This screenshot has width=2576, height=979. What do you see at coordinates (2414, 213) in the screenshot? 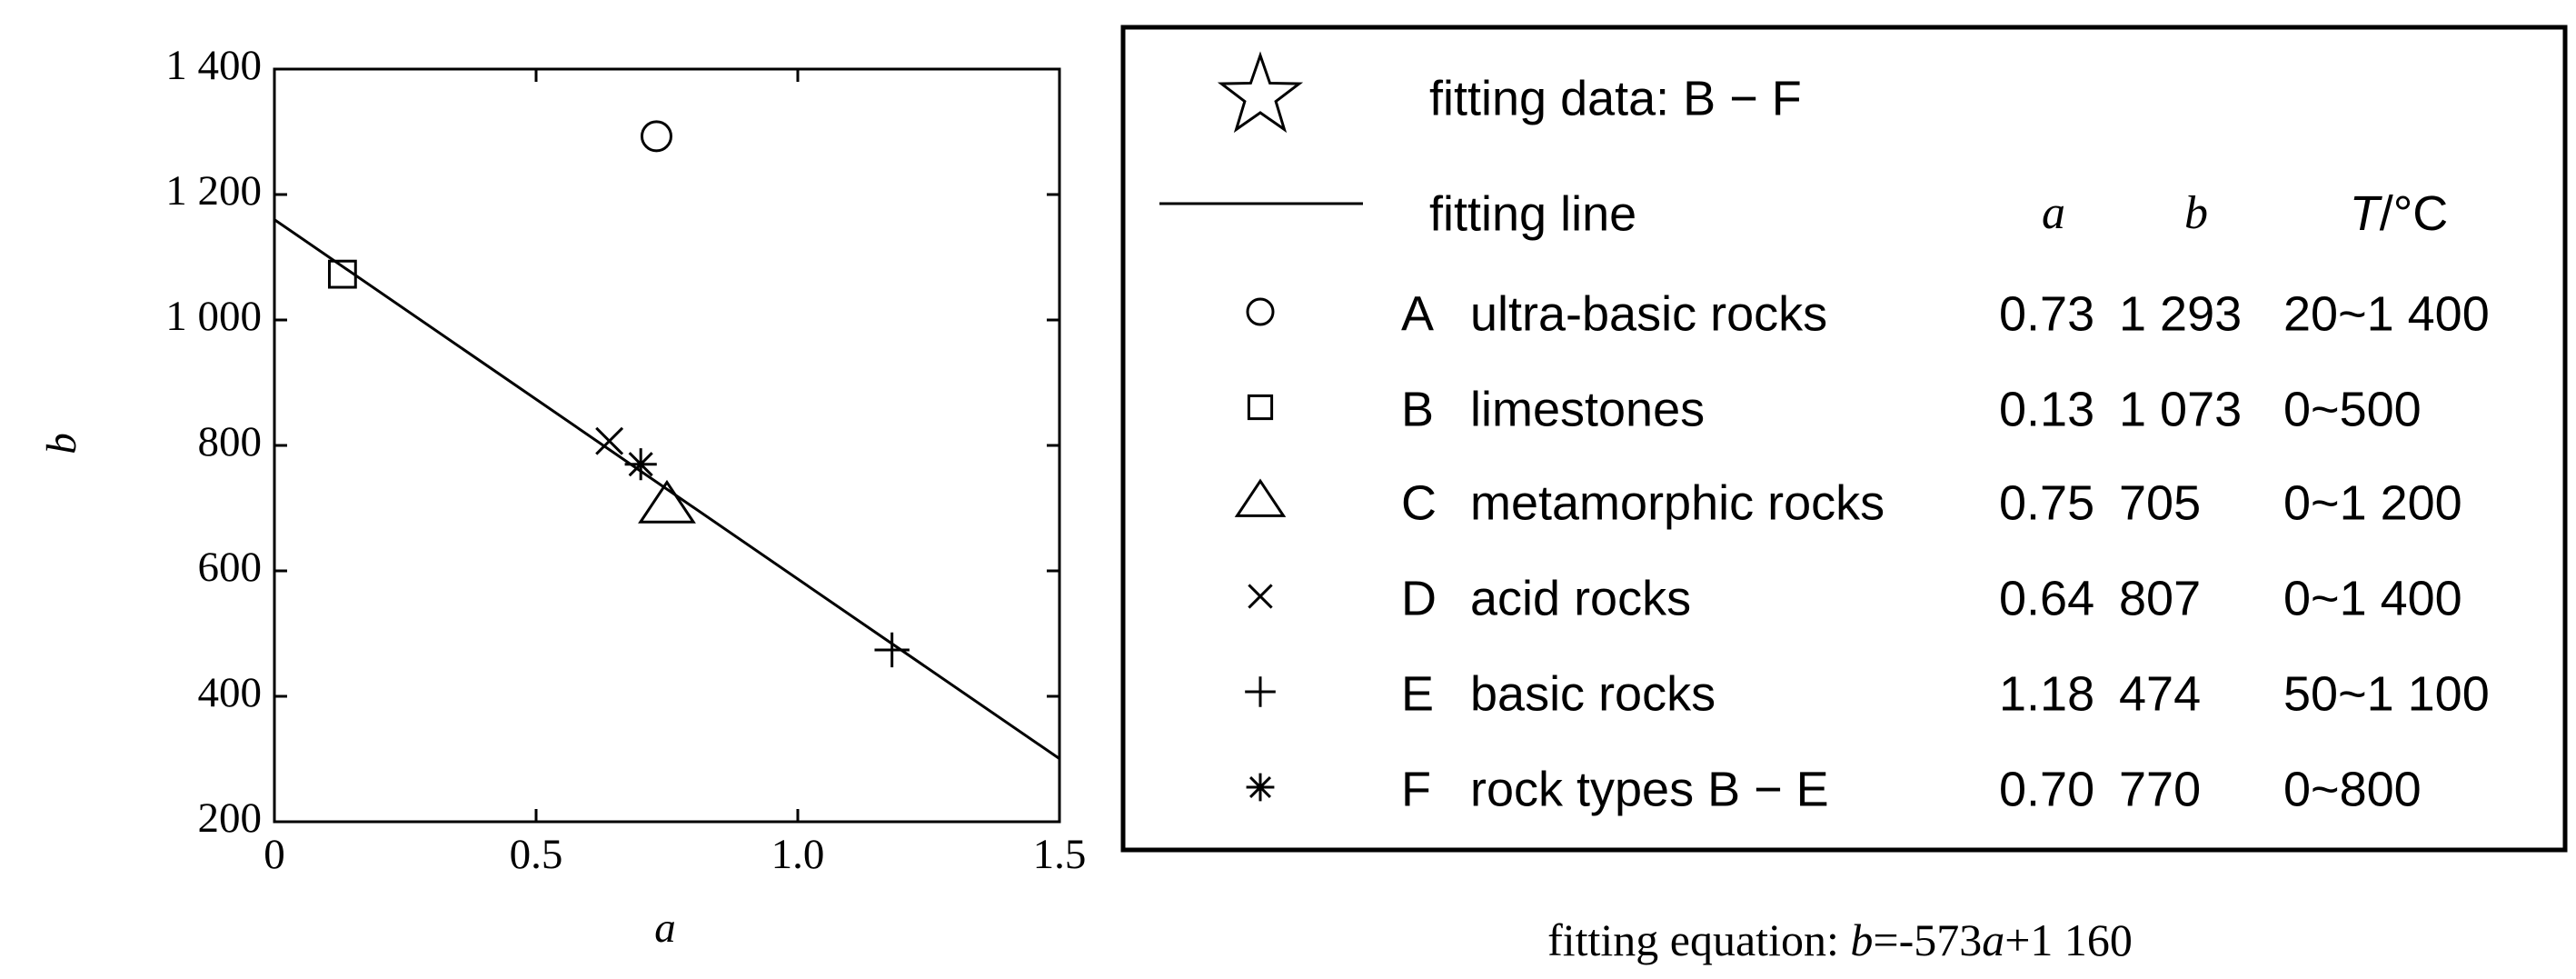
I see `column-header-part: /°C` at bounding box center [2414, 213].